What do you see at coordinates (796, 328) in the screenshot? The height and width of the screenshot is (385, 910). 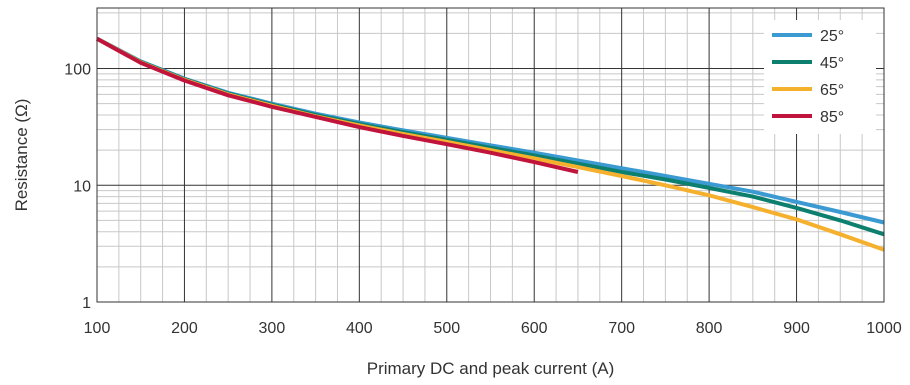 I see `x-tick-label: 900` at bounding box center [796, 328].